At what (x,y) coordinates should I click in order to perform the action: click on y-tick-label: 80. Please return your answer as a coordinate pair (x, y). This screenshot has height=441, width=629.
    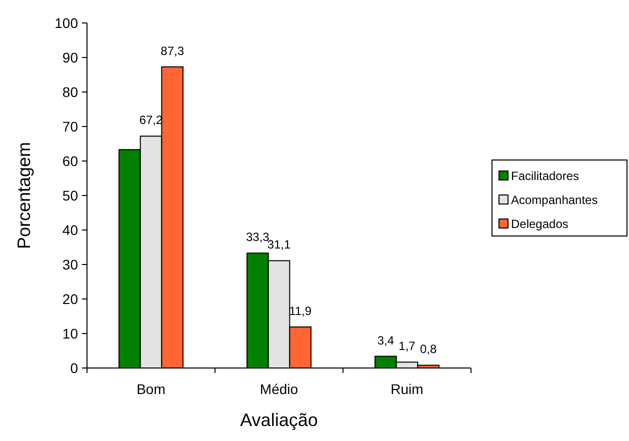
    Looking at the image, I should click on (70, 92).